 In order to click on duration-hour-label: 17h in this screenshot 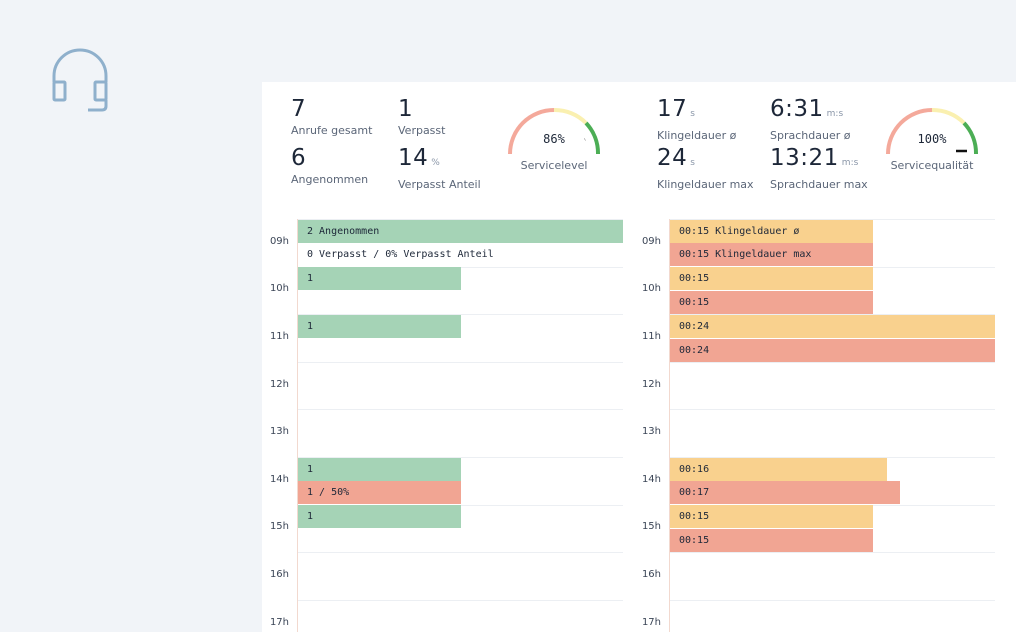, I will do `click(651, 622)`.